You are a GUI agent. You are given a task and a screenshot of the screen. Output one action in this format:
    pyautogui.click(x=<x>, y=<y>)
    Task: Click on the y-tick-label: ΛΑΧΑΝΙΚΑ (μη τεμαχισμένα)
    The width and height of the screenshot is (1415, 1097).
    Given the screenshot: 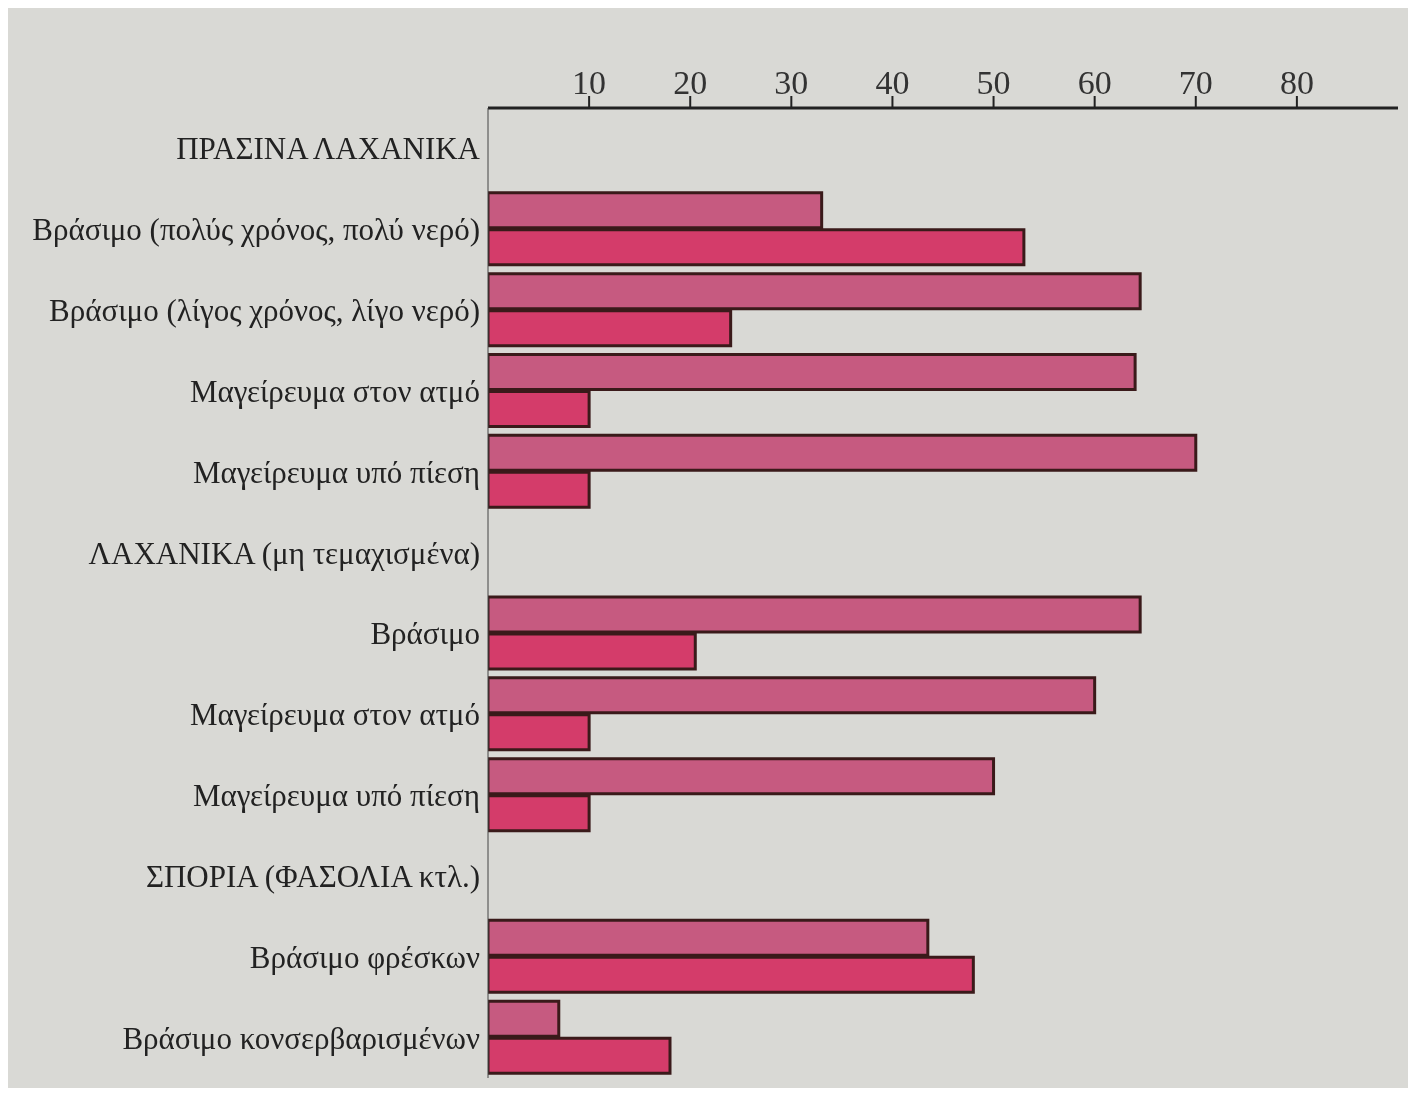 What is the action you would take?
    pyautogui.click(x=284, y=553)
    